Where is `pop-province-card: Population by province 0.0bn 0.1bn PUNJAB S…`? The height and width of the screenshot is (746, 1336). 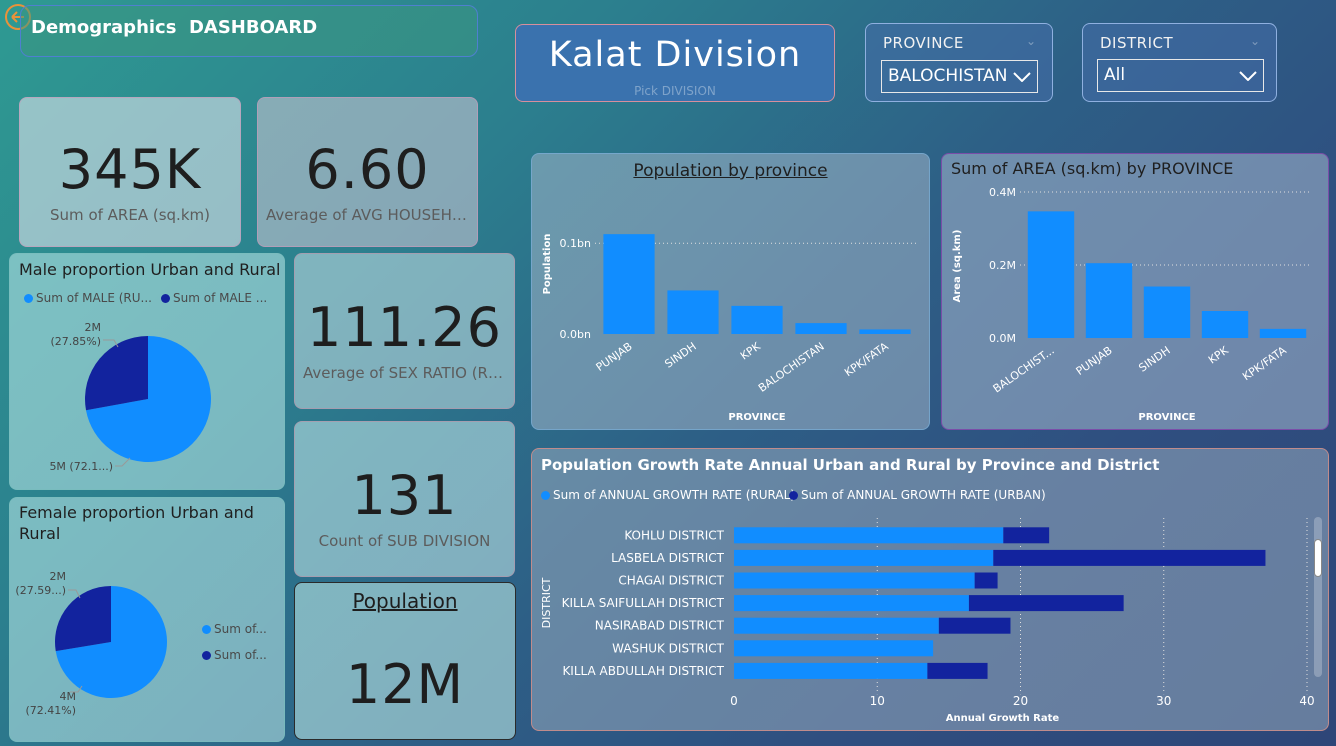 pop-province-card: Population by province 0.0bn 0.1bn PUNJAB S… is located at coordinates (730, 291).